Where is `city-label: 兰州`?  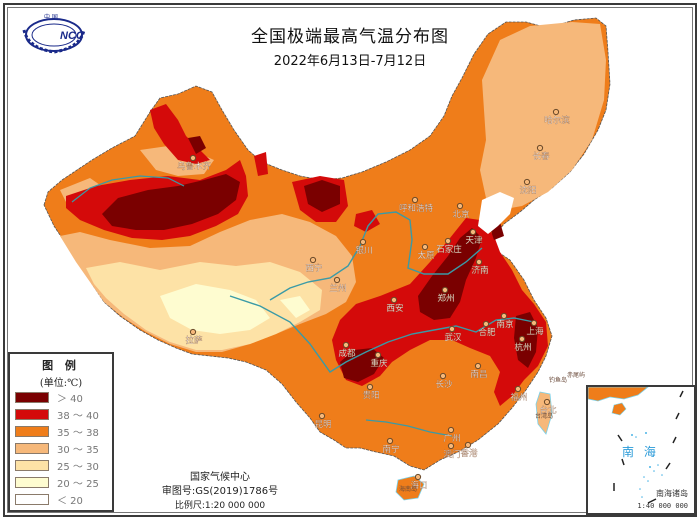 city-label: 兰州 is located at coordinates (337, 288).